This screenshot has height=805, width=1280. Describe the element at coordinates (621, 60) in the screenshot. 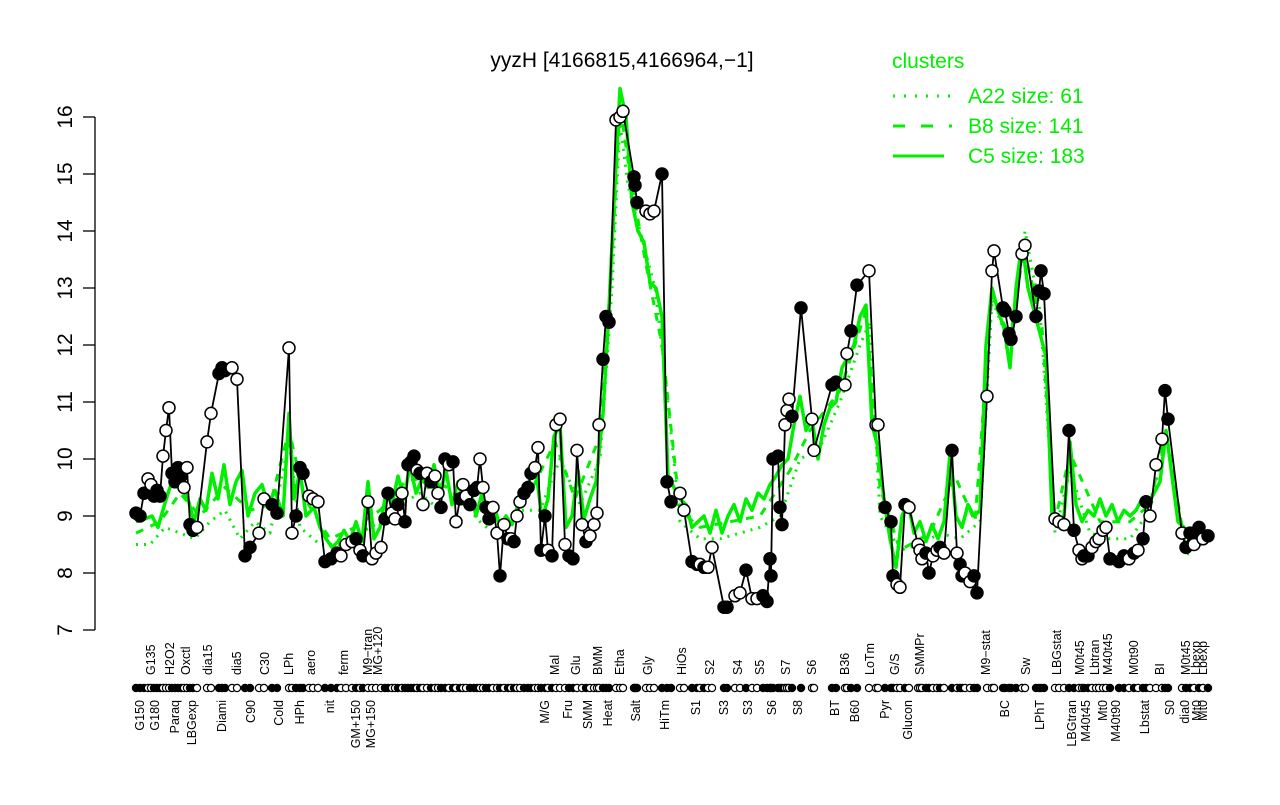

I see `chart-title: yyzH [4166815,4166964,−1]` at that location.